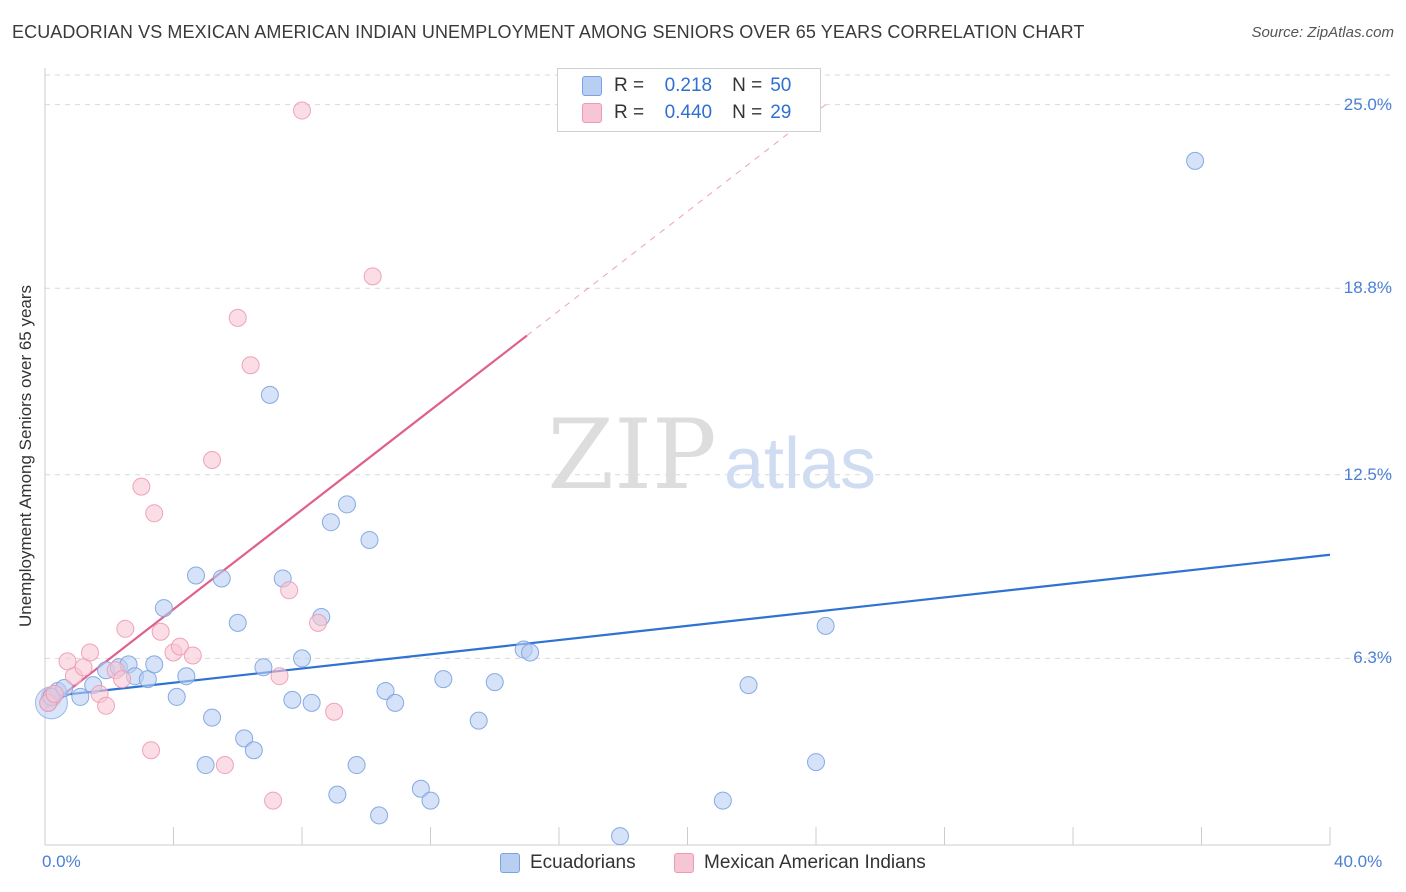 This screenshot has width=1406, height=892. Describe the element at coordinates (25, 456) in the screenshot. I see `y-axis-label: Unemployment Among Seniors over 65 years` at that location.